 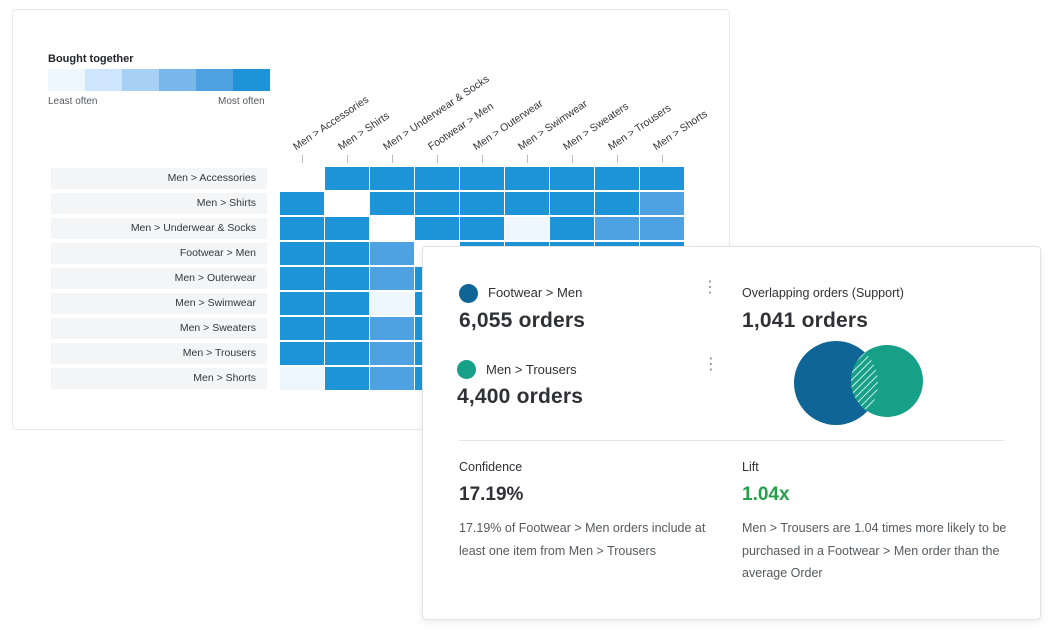 What do you see at coordinates (710, 287) in the screenshot?
I see `segment-a-more-icon: ⋮` at bounding box center [710, 287].